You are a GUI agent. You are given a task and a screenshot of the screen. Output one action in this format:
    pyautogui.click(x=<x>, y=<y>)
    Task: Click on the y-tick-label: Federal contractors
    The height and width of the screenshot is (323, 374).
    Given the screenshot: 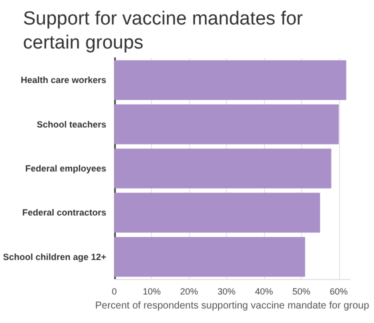 What is the action you would take?
    pyautogui.click(x=64, y=213)
    